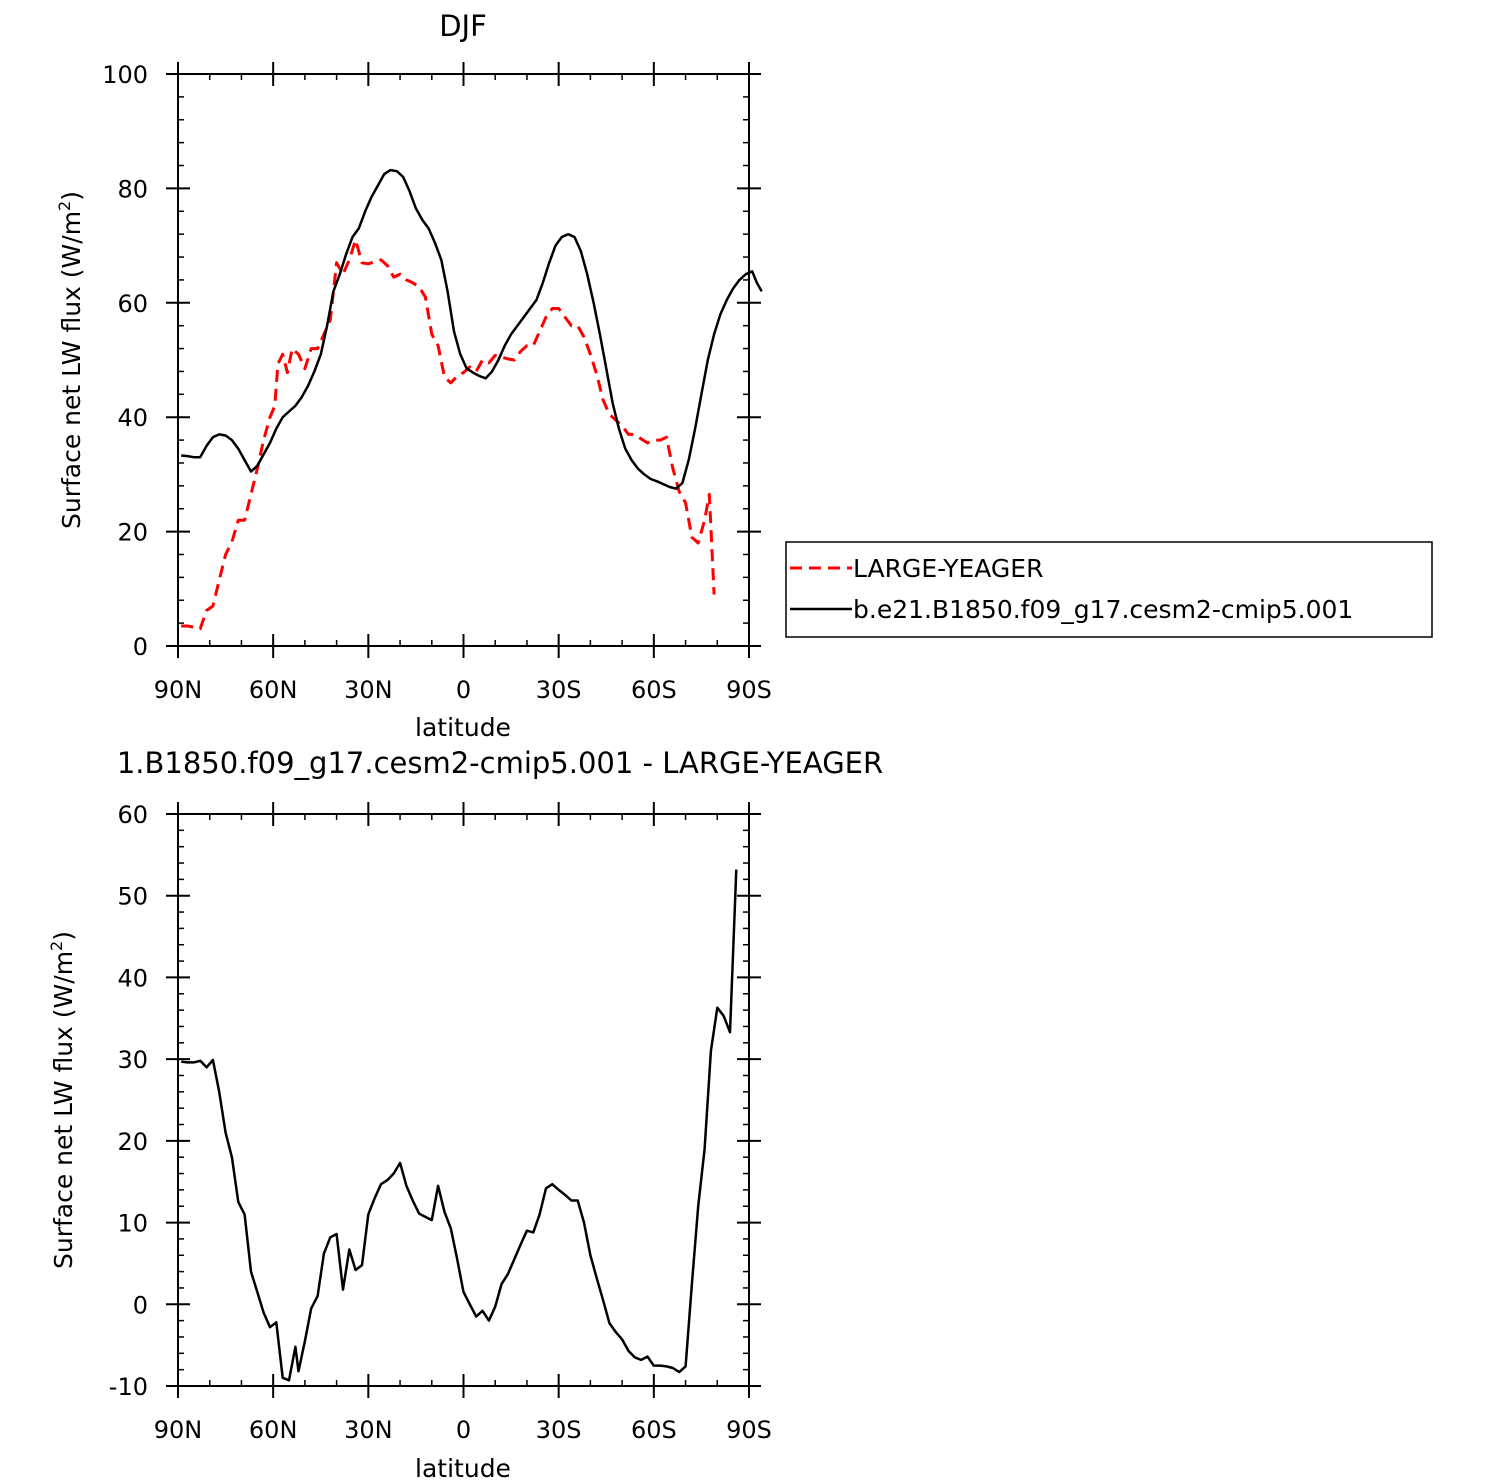 The height and width of the screenshot is (1484, 1488). I want to click on bottom-y-tick-label: 50, so click(132, 897).